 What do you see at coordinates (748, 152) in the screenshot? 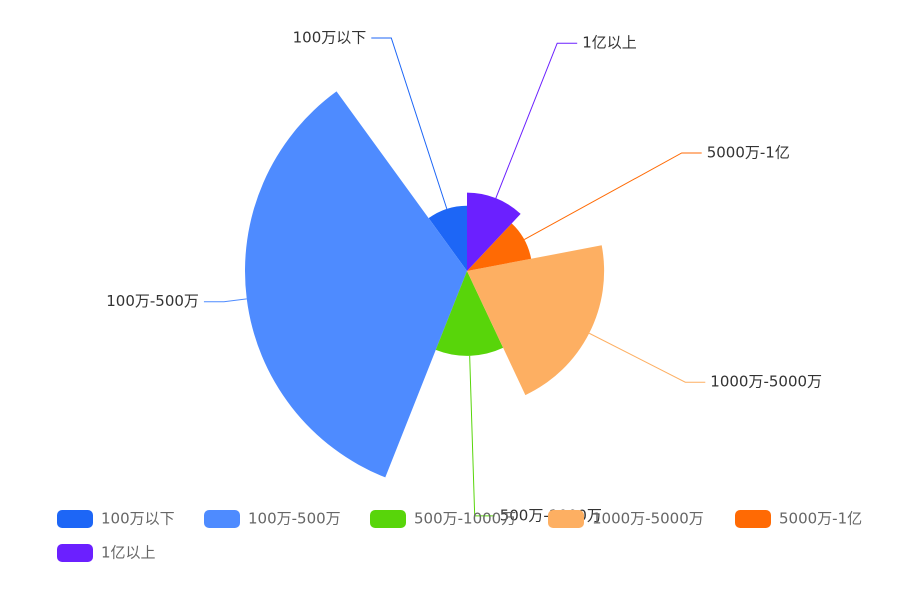
I see `slice-label: 5000万-1亿` at bounding box center [748, 152].